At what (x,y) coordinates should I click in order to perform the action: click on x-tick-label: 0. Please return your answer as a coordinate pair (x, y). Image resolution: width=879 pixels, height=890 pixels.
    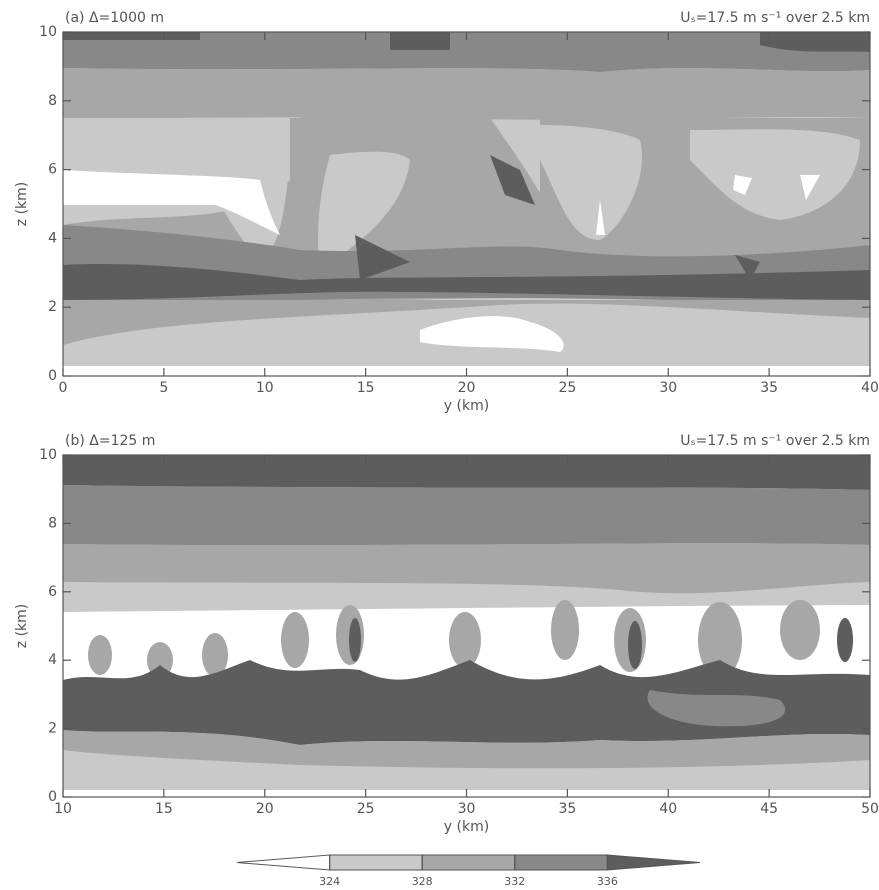
    Looking at the image, I should click on (63, 388).